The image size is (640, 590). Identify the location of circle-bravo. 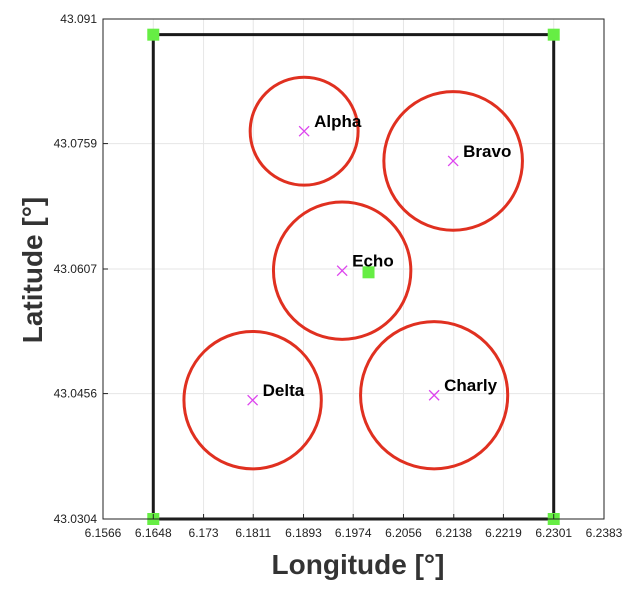
(453, 161).